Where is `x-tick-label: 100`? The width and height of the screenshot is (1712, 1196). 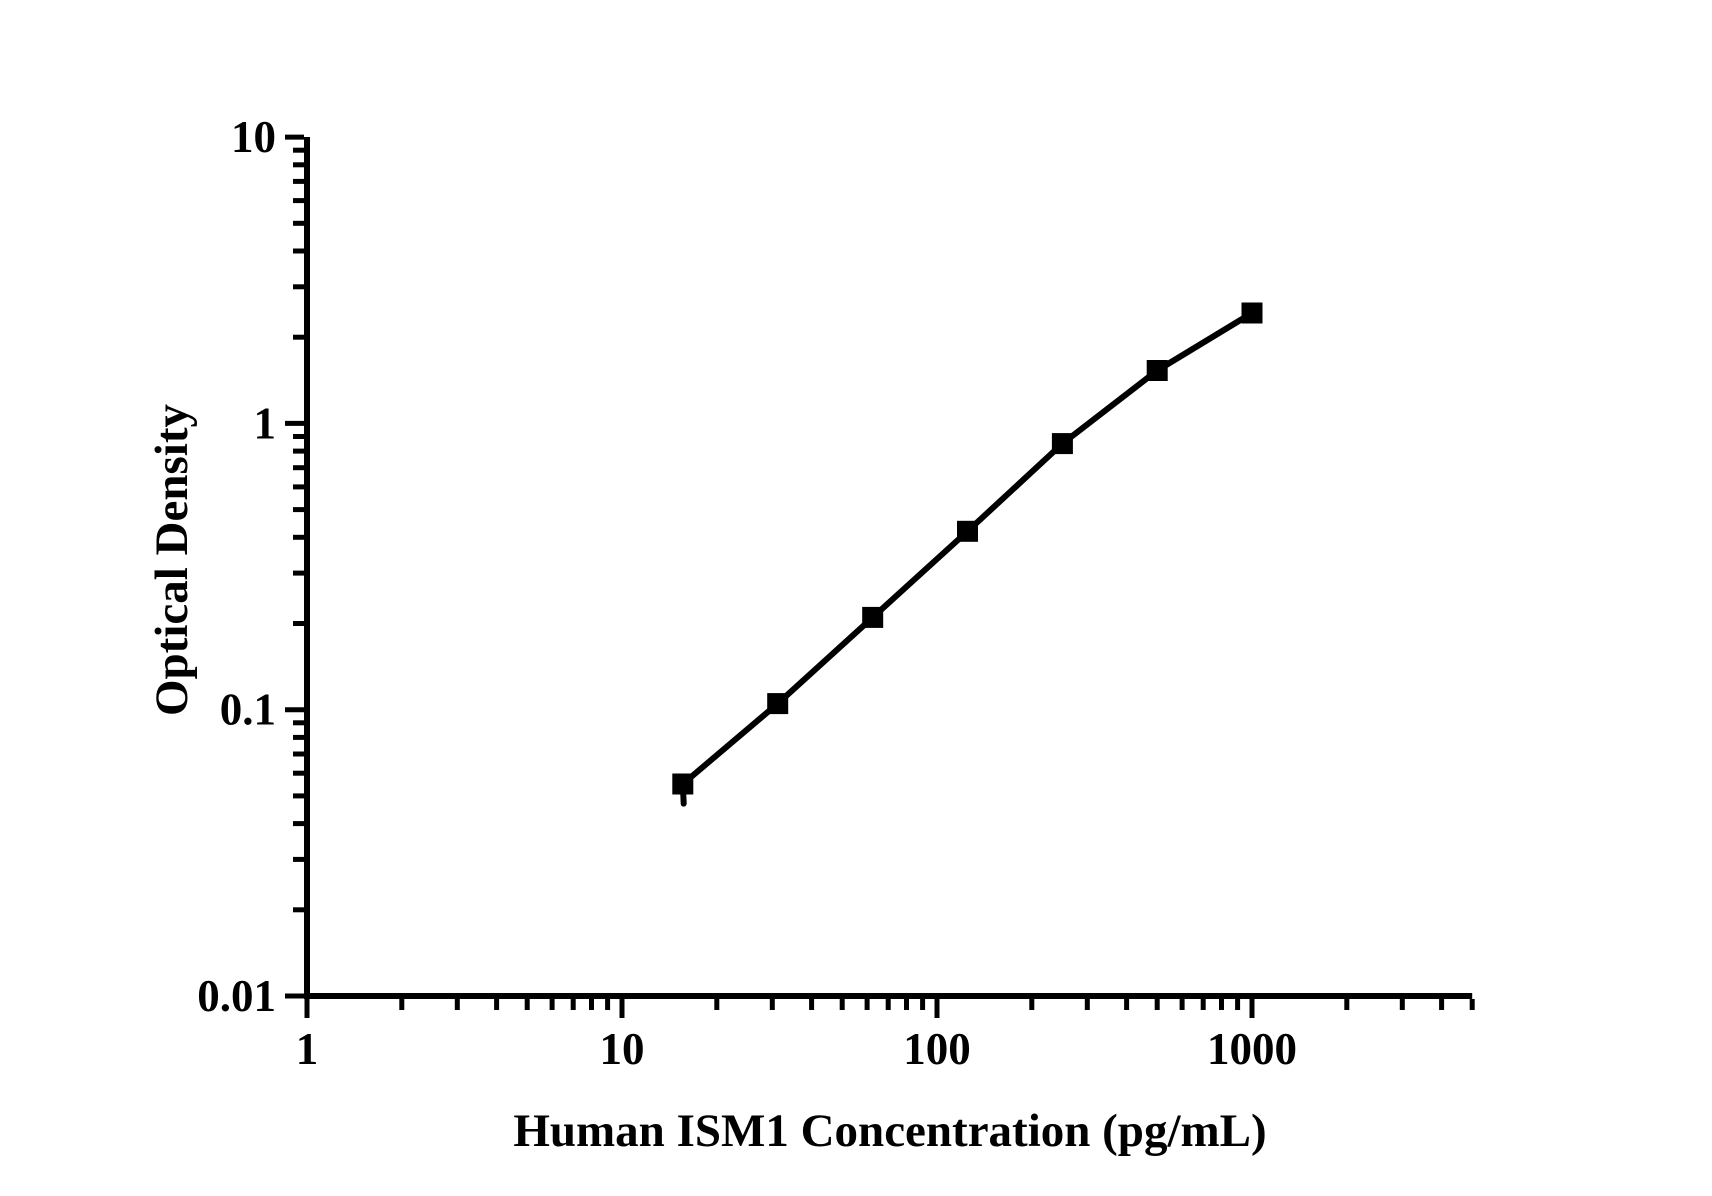 x-tick-label: 100 is located at coordinates (937, 1049).